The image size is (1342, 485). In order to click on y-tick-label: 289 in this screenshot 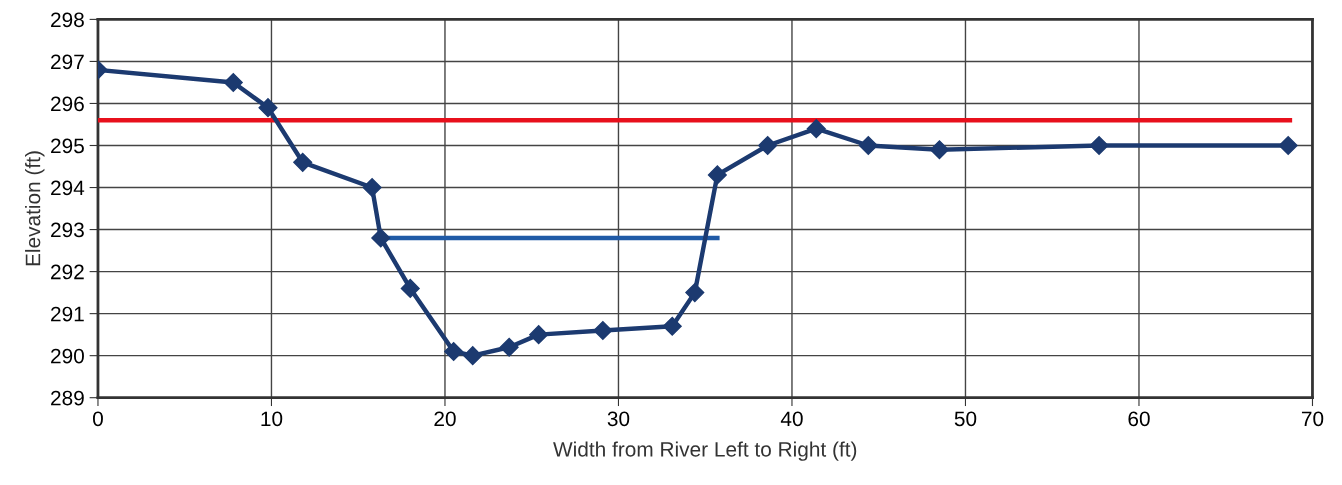, I will do `click(67, 398)`.